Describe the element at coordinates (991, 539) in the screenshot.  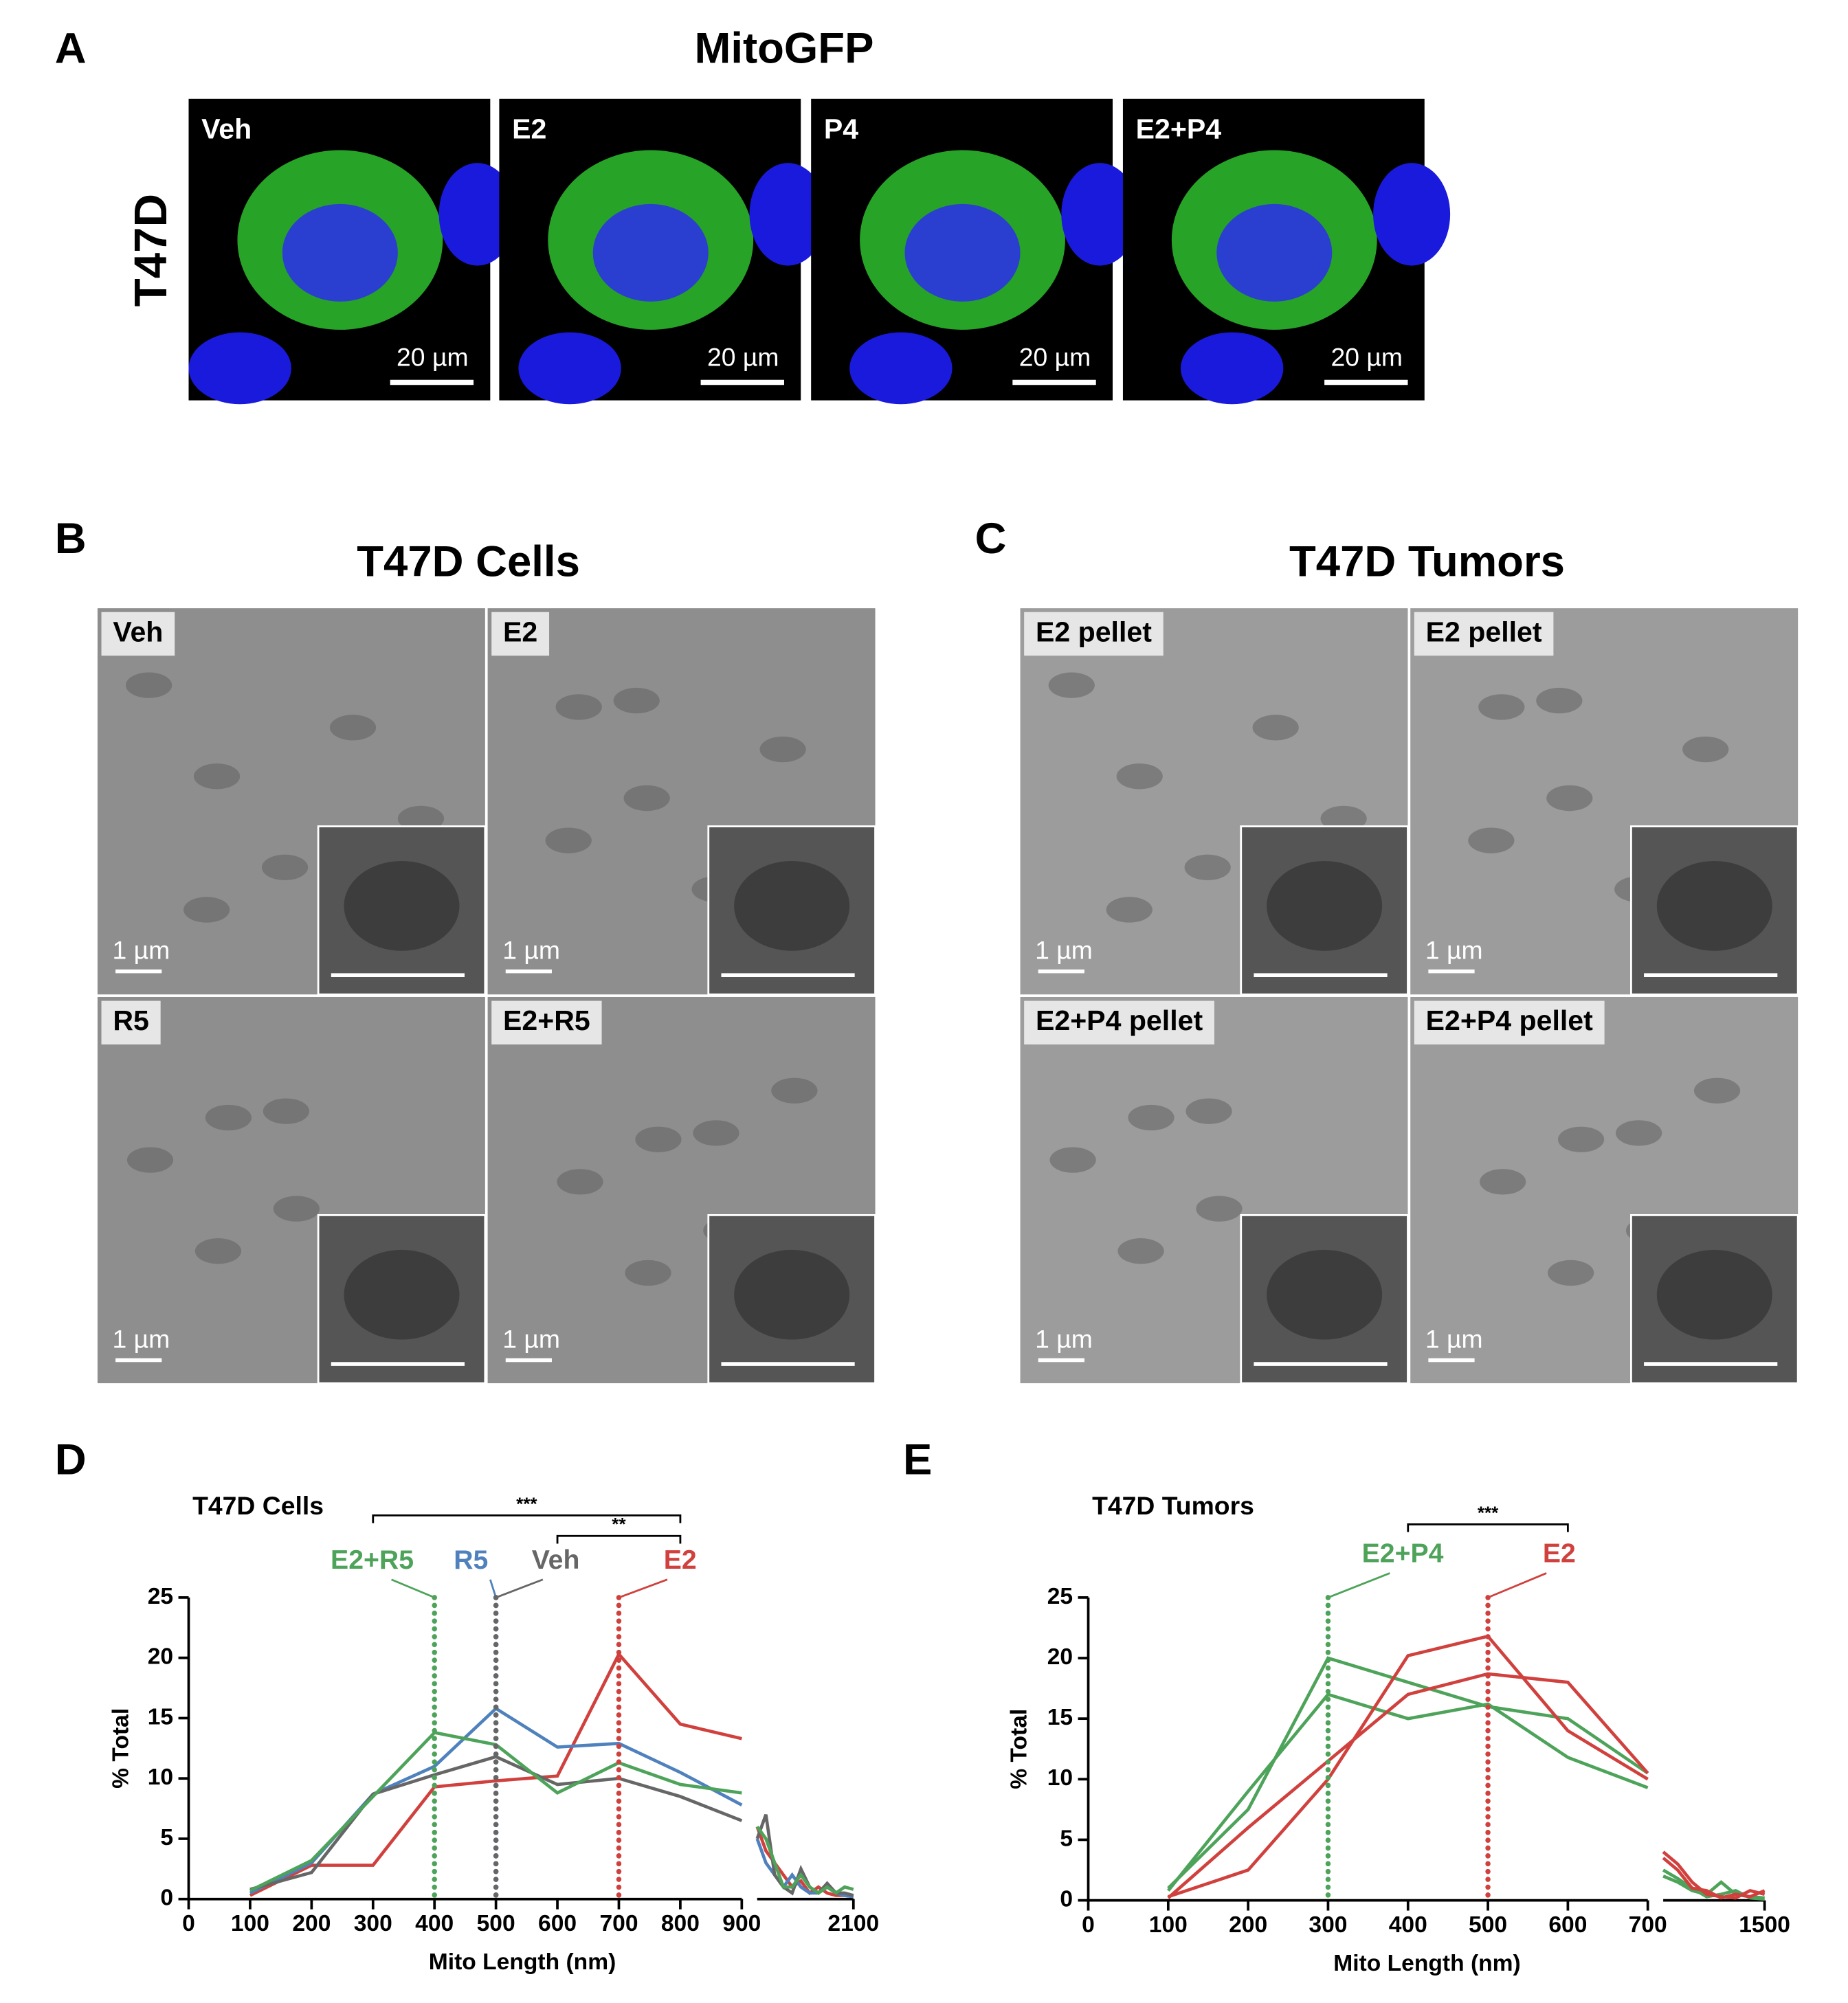
I see `panel-letter: C` at that location.